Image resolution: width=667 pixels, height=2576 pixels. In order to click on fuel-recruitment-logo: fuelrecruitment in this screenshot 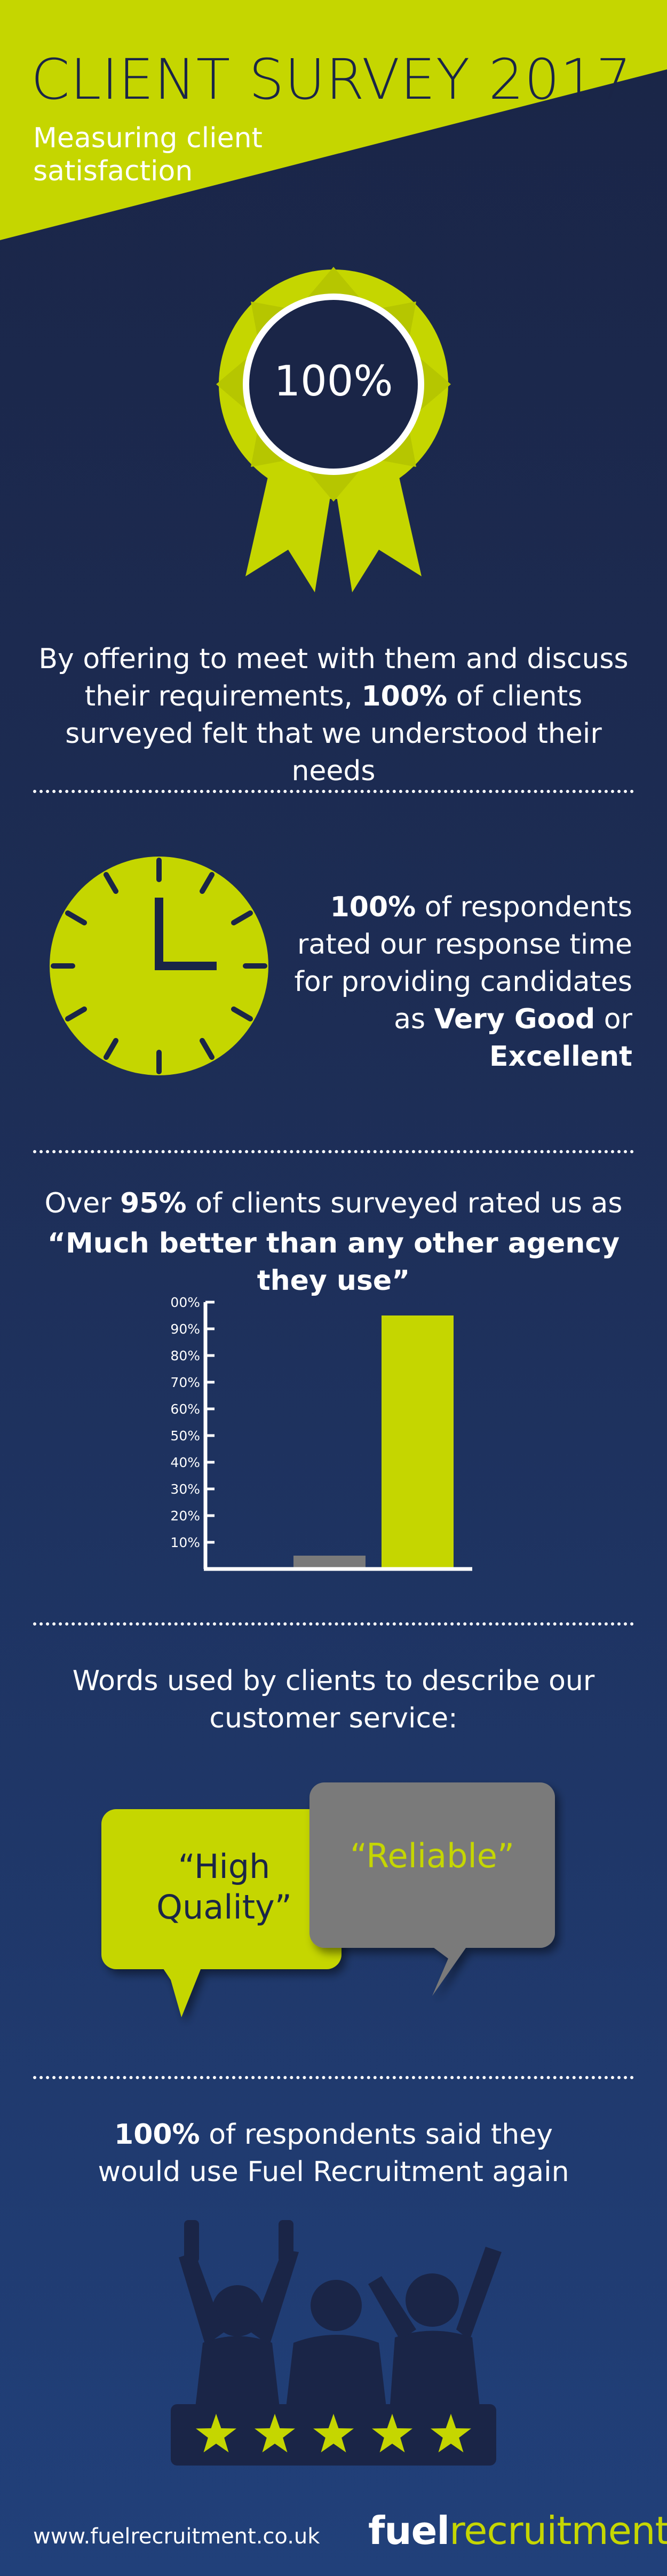, I will do `click(517, 2531)`.